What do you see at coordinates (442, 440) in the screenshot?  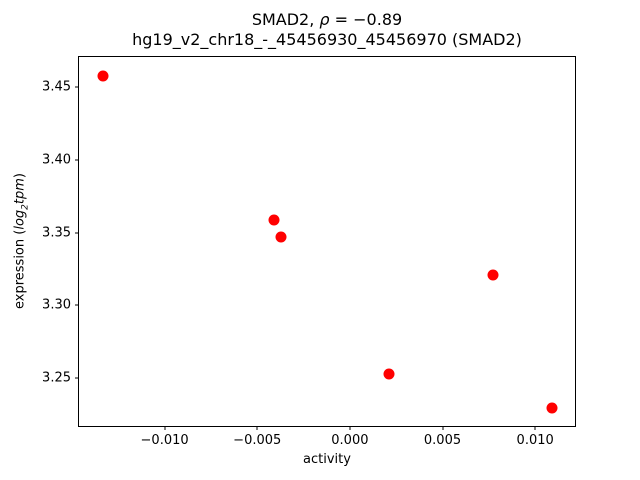 I see `x-tick-label: 0.005` at bounding box center [442, 440].